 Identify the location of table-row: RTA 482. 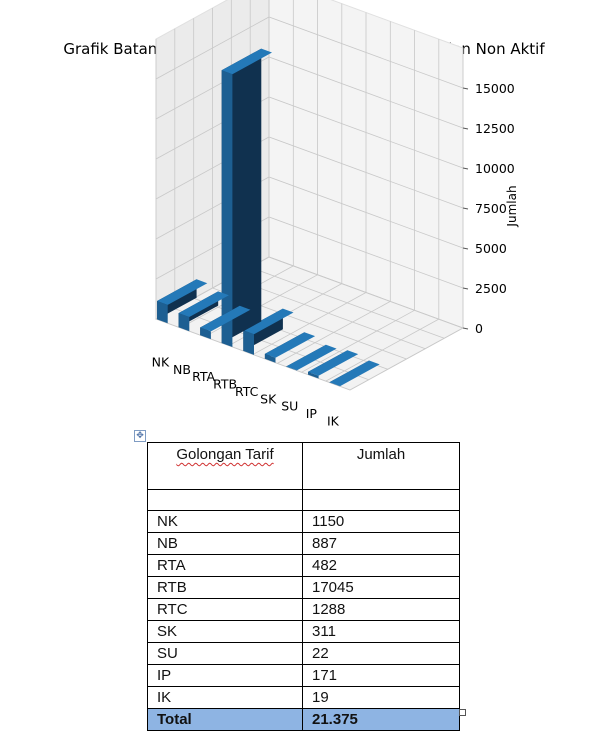
(303, 565).